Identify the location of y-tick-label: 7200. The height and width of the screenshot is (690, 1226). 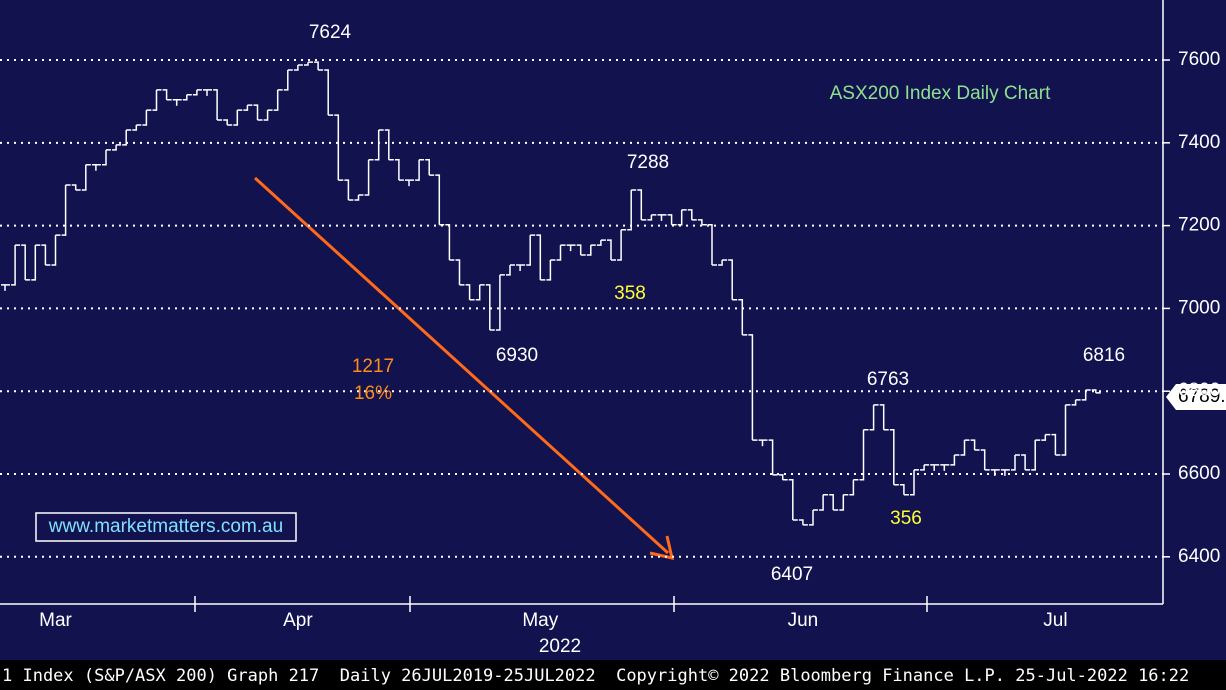
(1199, 225).